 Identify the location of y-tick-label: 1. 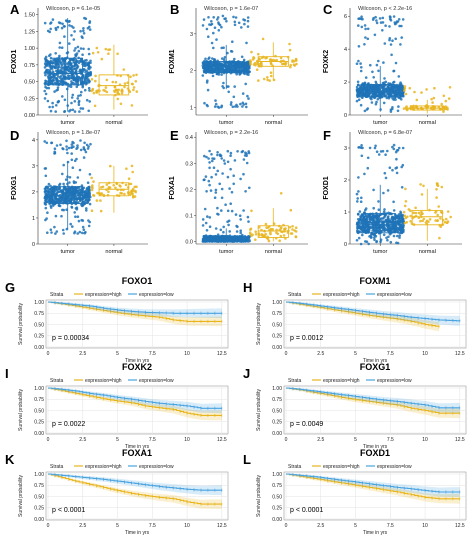
(191, 109).